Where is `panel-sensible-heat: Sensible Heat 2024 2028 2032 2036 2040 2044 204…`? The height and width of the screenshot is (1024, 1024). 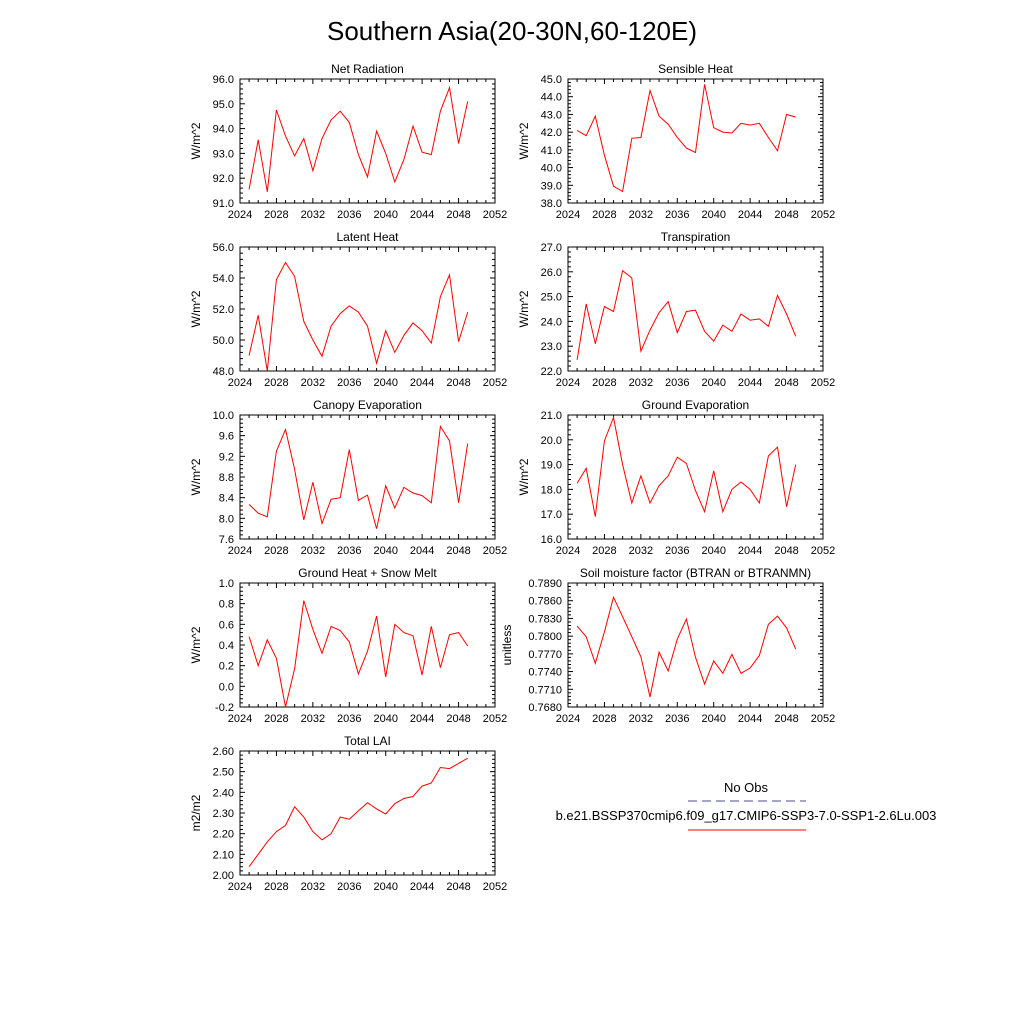 panel-sensible-heat: Sensible Heat 2024 2028 2032 2036 2040 2044 204… is located at coordinates (676, 141).